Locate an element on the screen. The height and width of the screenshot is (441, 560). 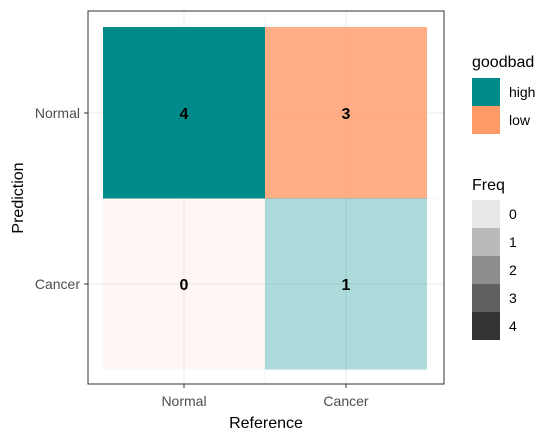
legend-freq: Freq 0 1 2 3 4 is located at coordinates (494, 258).